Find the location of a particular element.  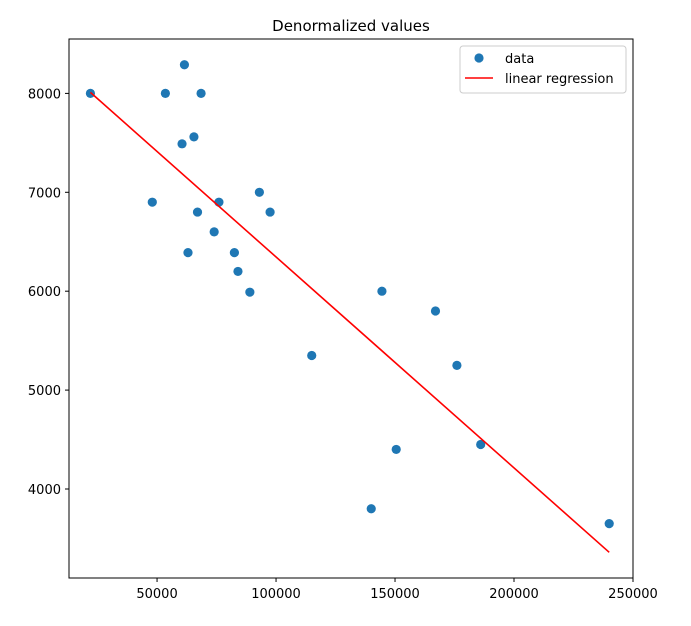

y-tick-label: 4000 is located at coordinates (44, 490).